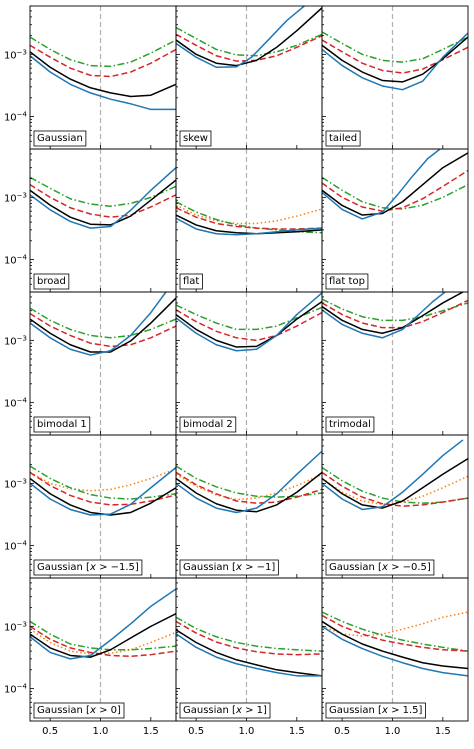 This screenshot has width=474, height=749. I want to click on x-tick-label: 1.0, so click(247, 731).